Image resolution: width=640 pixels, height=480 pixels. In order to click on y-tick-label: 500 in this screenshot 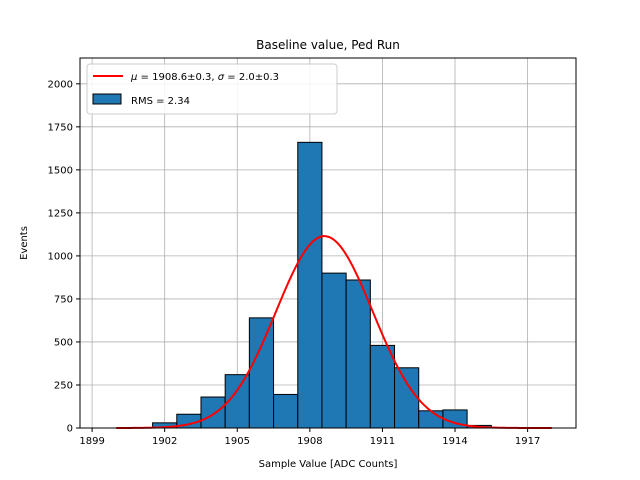, I will do `click(63, 342)`.